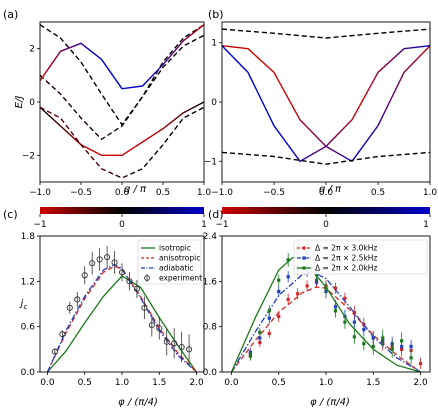 The image size is (438, 410). I want to click on colorbar-b-min: −1, so click(221, 225).